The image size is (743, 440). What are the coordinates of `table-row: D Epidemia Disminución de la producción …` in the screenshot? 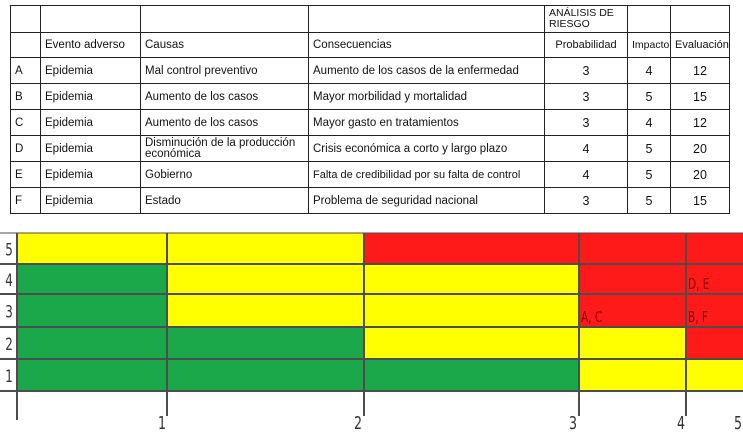 It's located at (370, 148).